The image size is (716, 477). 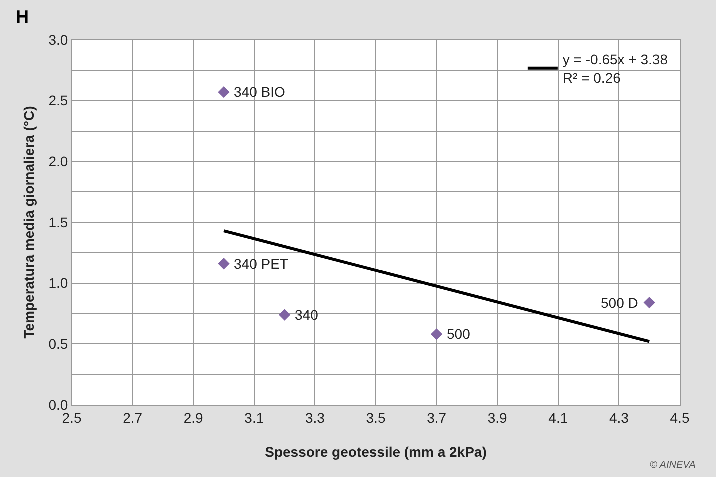 I want to click on x-axis-title: Spessore geotessile (mm a 2kPa), so click(x=376, y=452).